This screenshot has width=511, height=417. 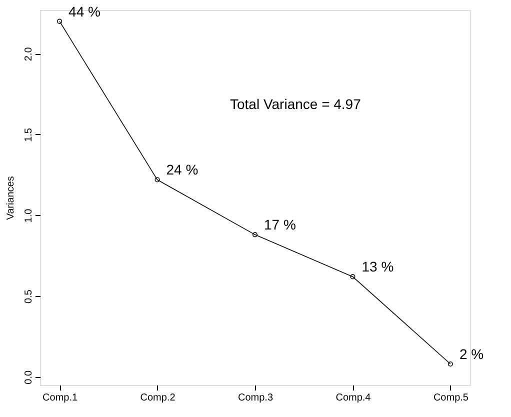 What do you see at coordinates (84, 11) in the screenshot?
I see `annotation: 44 %` at bounding box center [84, 11].